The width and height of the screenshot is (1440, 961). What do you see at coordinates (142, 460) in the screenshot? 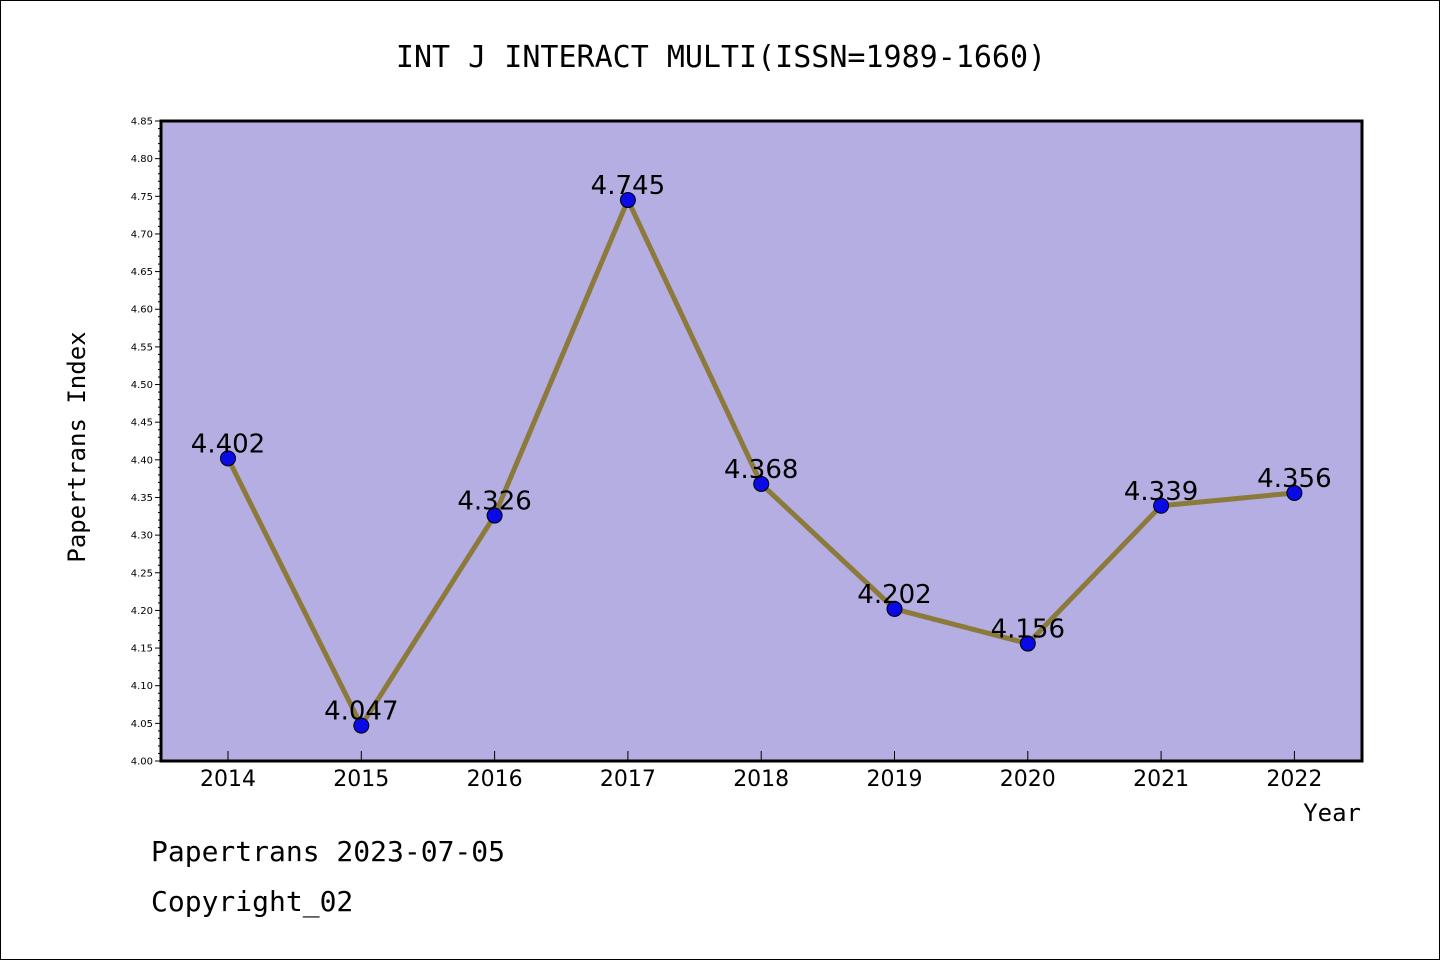
I see `y-tick-label: 4.40` at bounding box center [142, 460].